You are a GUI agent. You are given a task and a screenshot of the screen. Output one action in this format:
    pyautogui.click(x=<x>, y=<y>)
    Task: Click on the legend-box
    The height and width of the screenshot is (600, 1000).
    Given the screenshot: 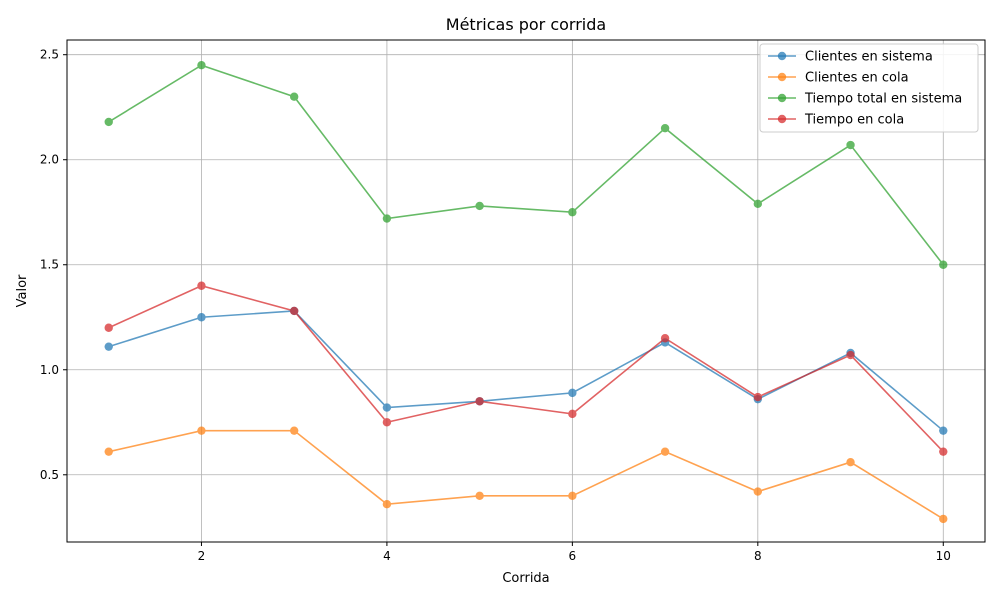 What is the action you would take?
    pyautogui.click(x=869, y=88)
    